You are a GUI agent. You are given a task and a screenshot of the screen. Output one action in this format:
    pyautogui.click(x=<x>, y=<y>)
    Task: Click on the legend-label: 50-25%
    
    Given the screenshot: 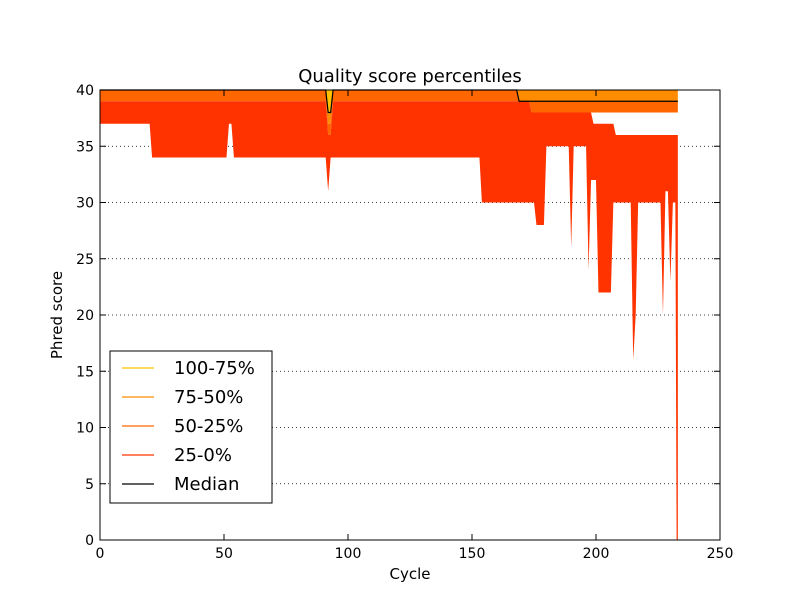 What is the action you would take?
    pyautogui.click(x=208, y=426)
    